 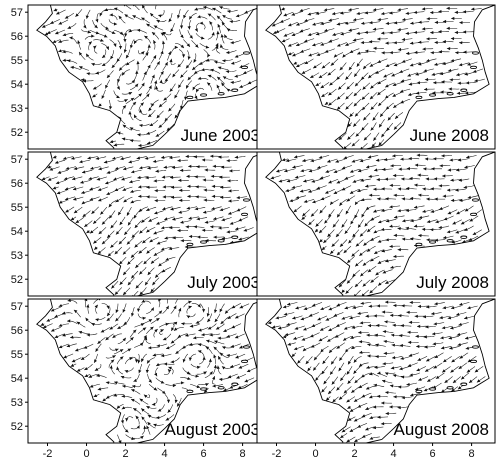 What do you see at coordinates (156, 7) in the screenshot?
I see `streamline` at bounding box center [156, 7].